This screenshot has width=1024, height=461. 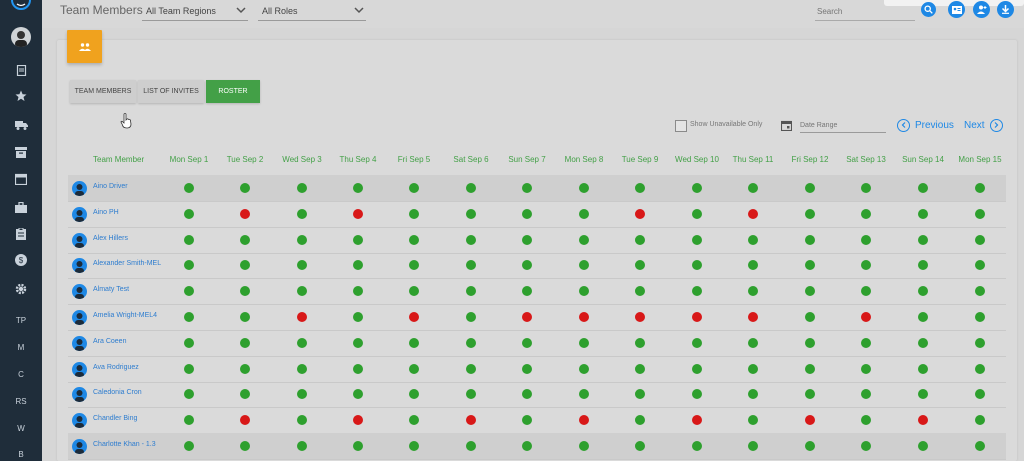 What do you see at coordinates (21, 428) in the screenshot?
I see `sidebar-item-w: W` at bounding box center [21, 428].